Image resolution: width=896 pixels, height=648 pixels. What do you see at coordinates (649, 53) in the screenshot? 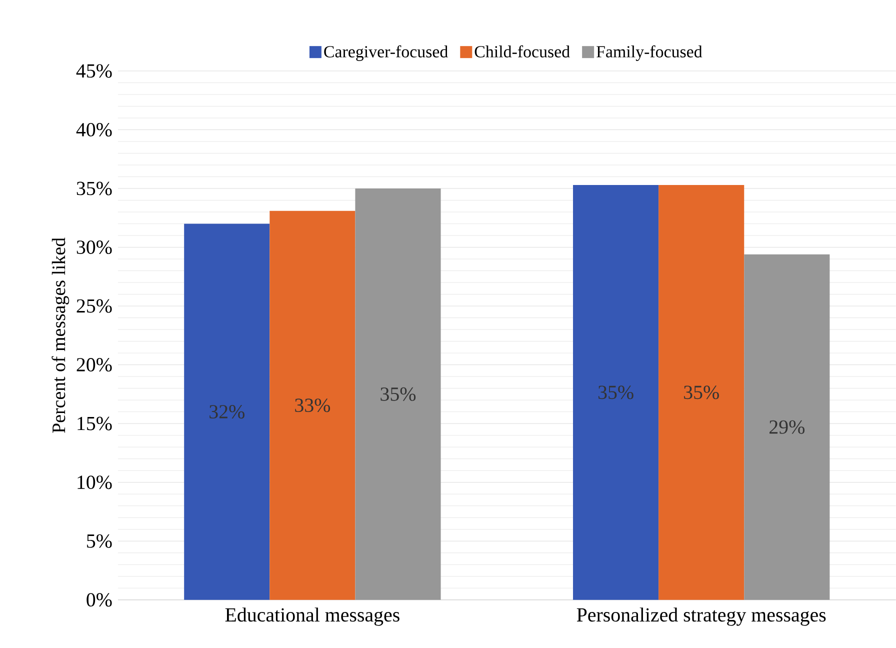
I see `legend-label: Family-focused` at bounding box center [649, 53].